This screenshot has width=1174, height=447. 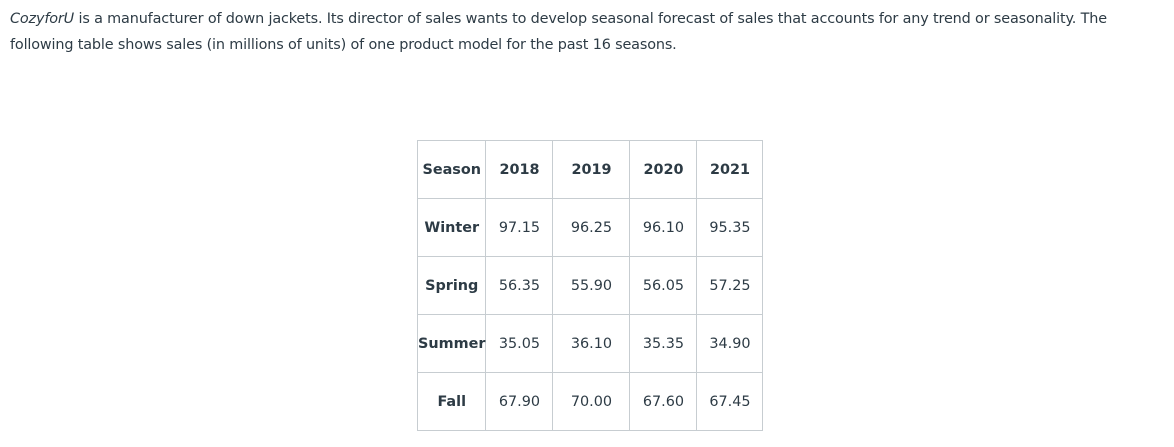 What do you see at coordinates (663, 169) in the screenshot?
I see `header-year: 2020` at bounding box center [663, 169].